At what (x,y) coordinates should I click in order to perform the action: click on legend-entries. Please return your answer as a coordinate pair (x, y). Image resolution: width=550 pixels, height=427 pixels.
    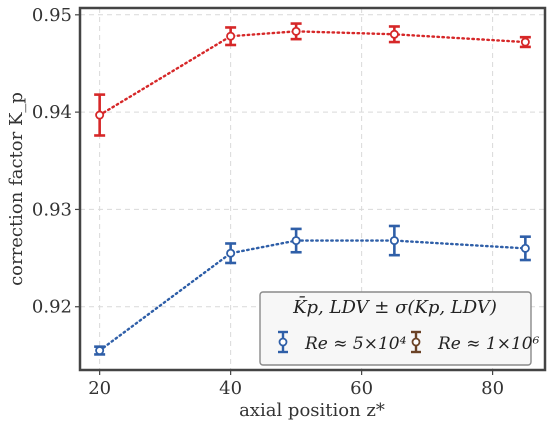
    Looking at the image, I should click on (349, 342).